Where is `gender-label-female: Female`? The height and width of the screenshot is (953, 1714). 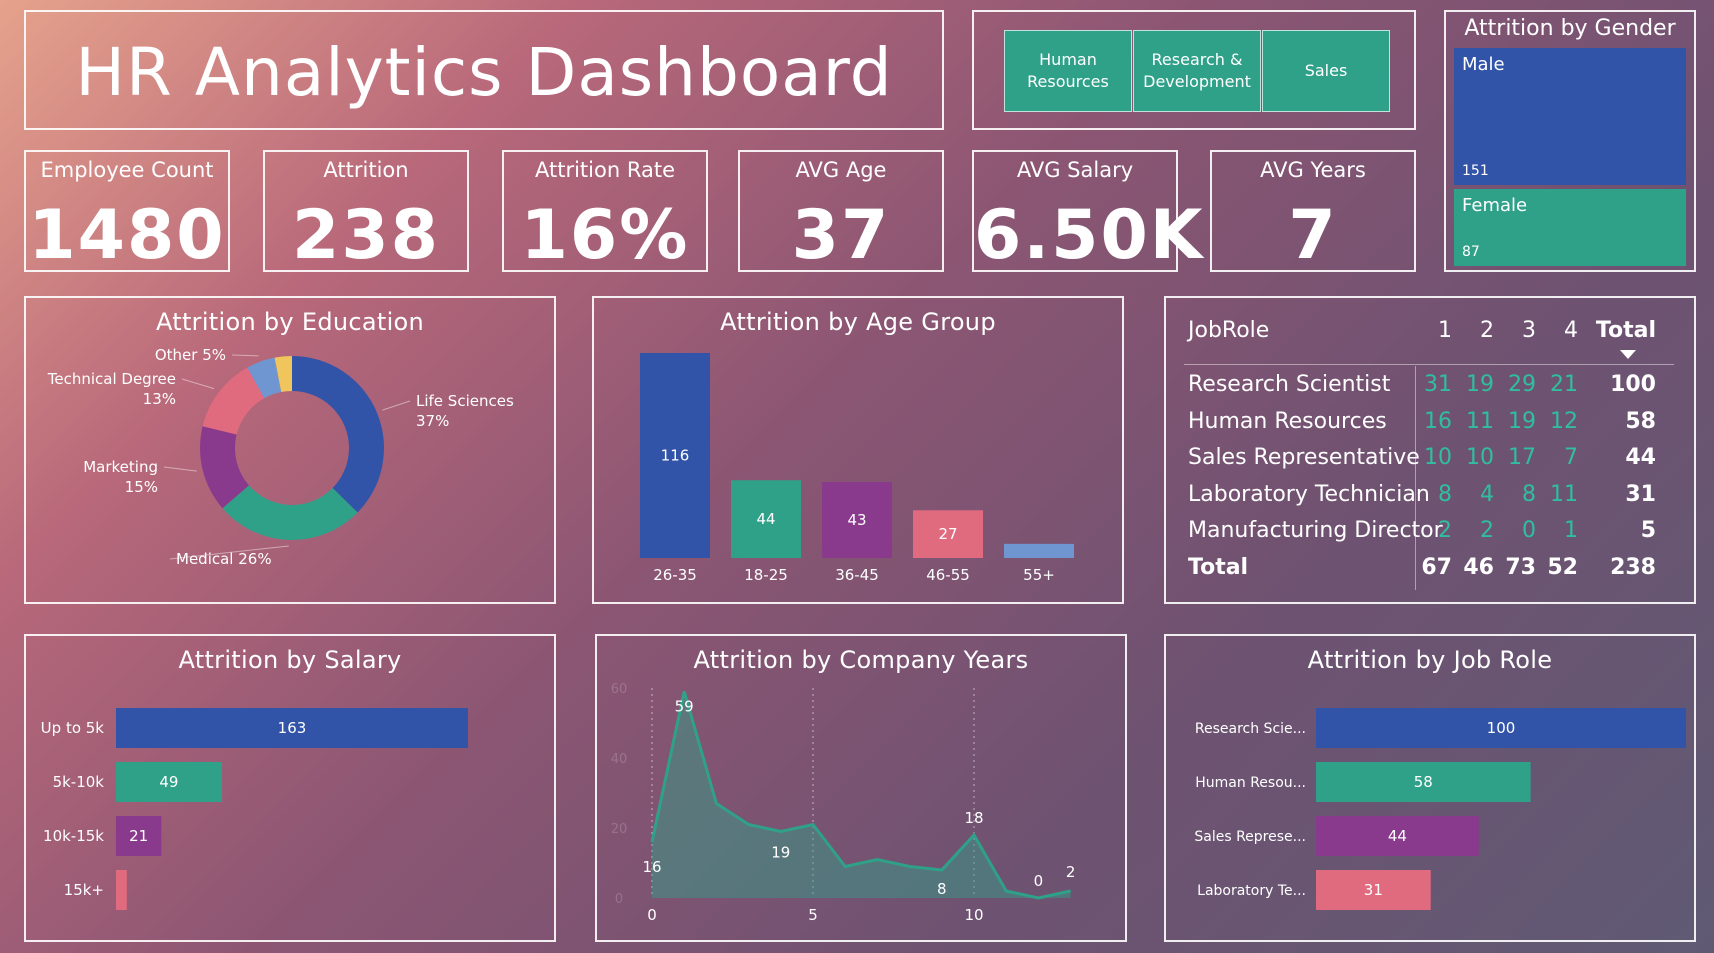
gender-label-female: Female is located at coordinates (1495, 205).